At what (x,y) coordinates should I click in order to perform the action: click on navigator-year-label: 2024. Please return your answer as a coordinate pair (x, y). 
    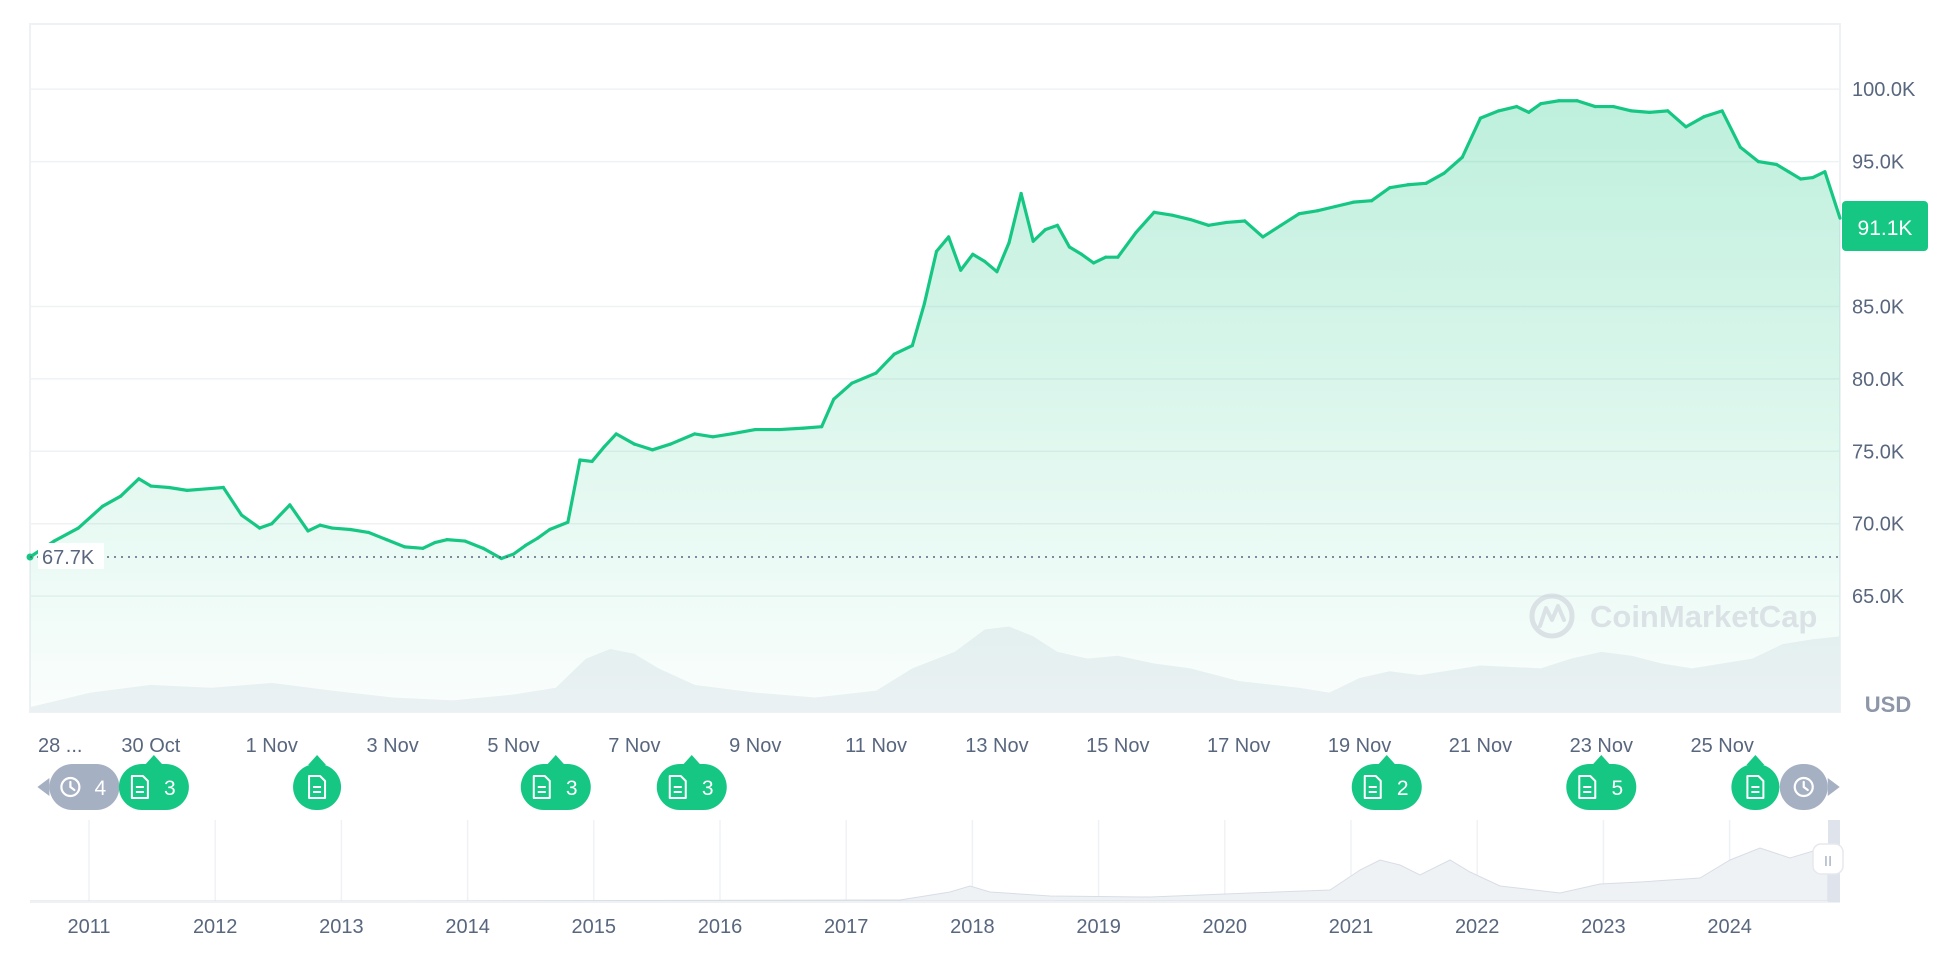
    Looking at the image, I should click on (1729, 927).